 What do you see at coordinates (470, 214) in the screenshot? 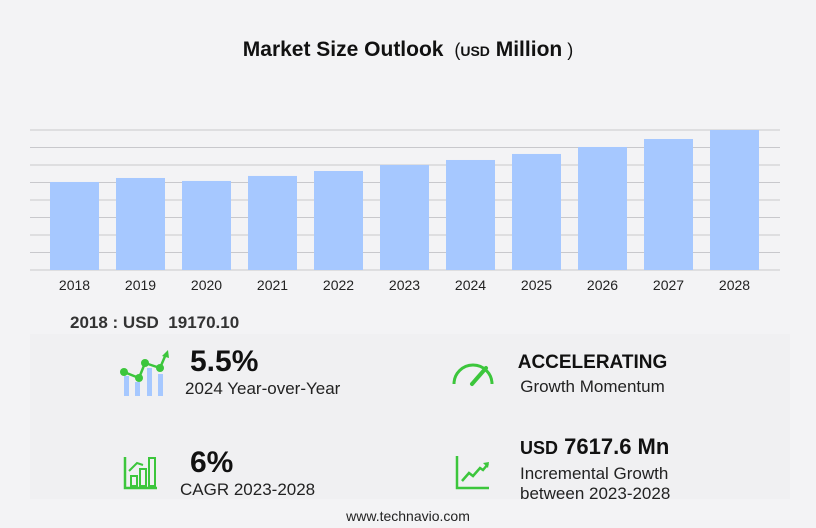
I see `bar-2024` at bounding box center [470, 214].